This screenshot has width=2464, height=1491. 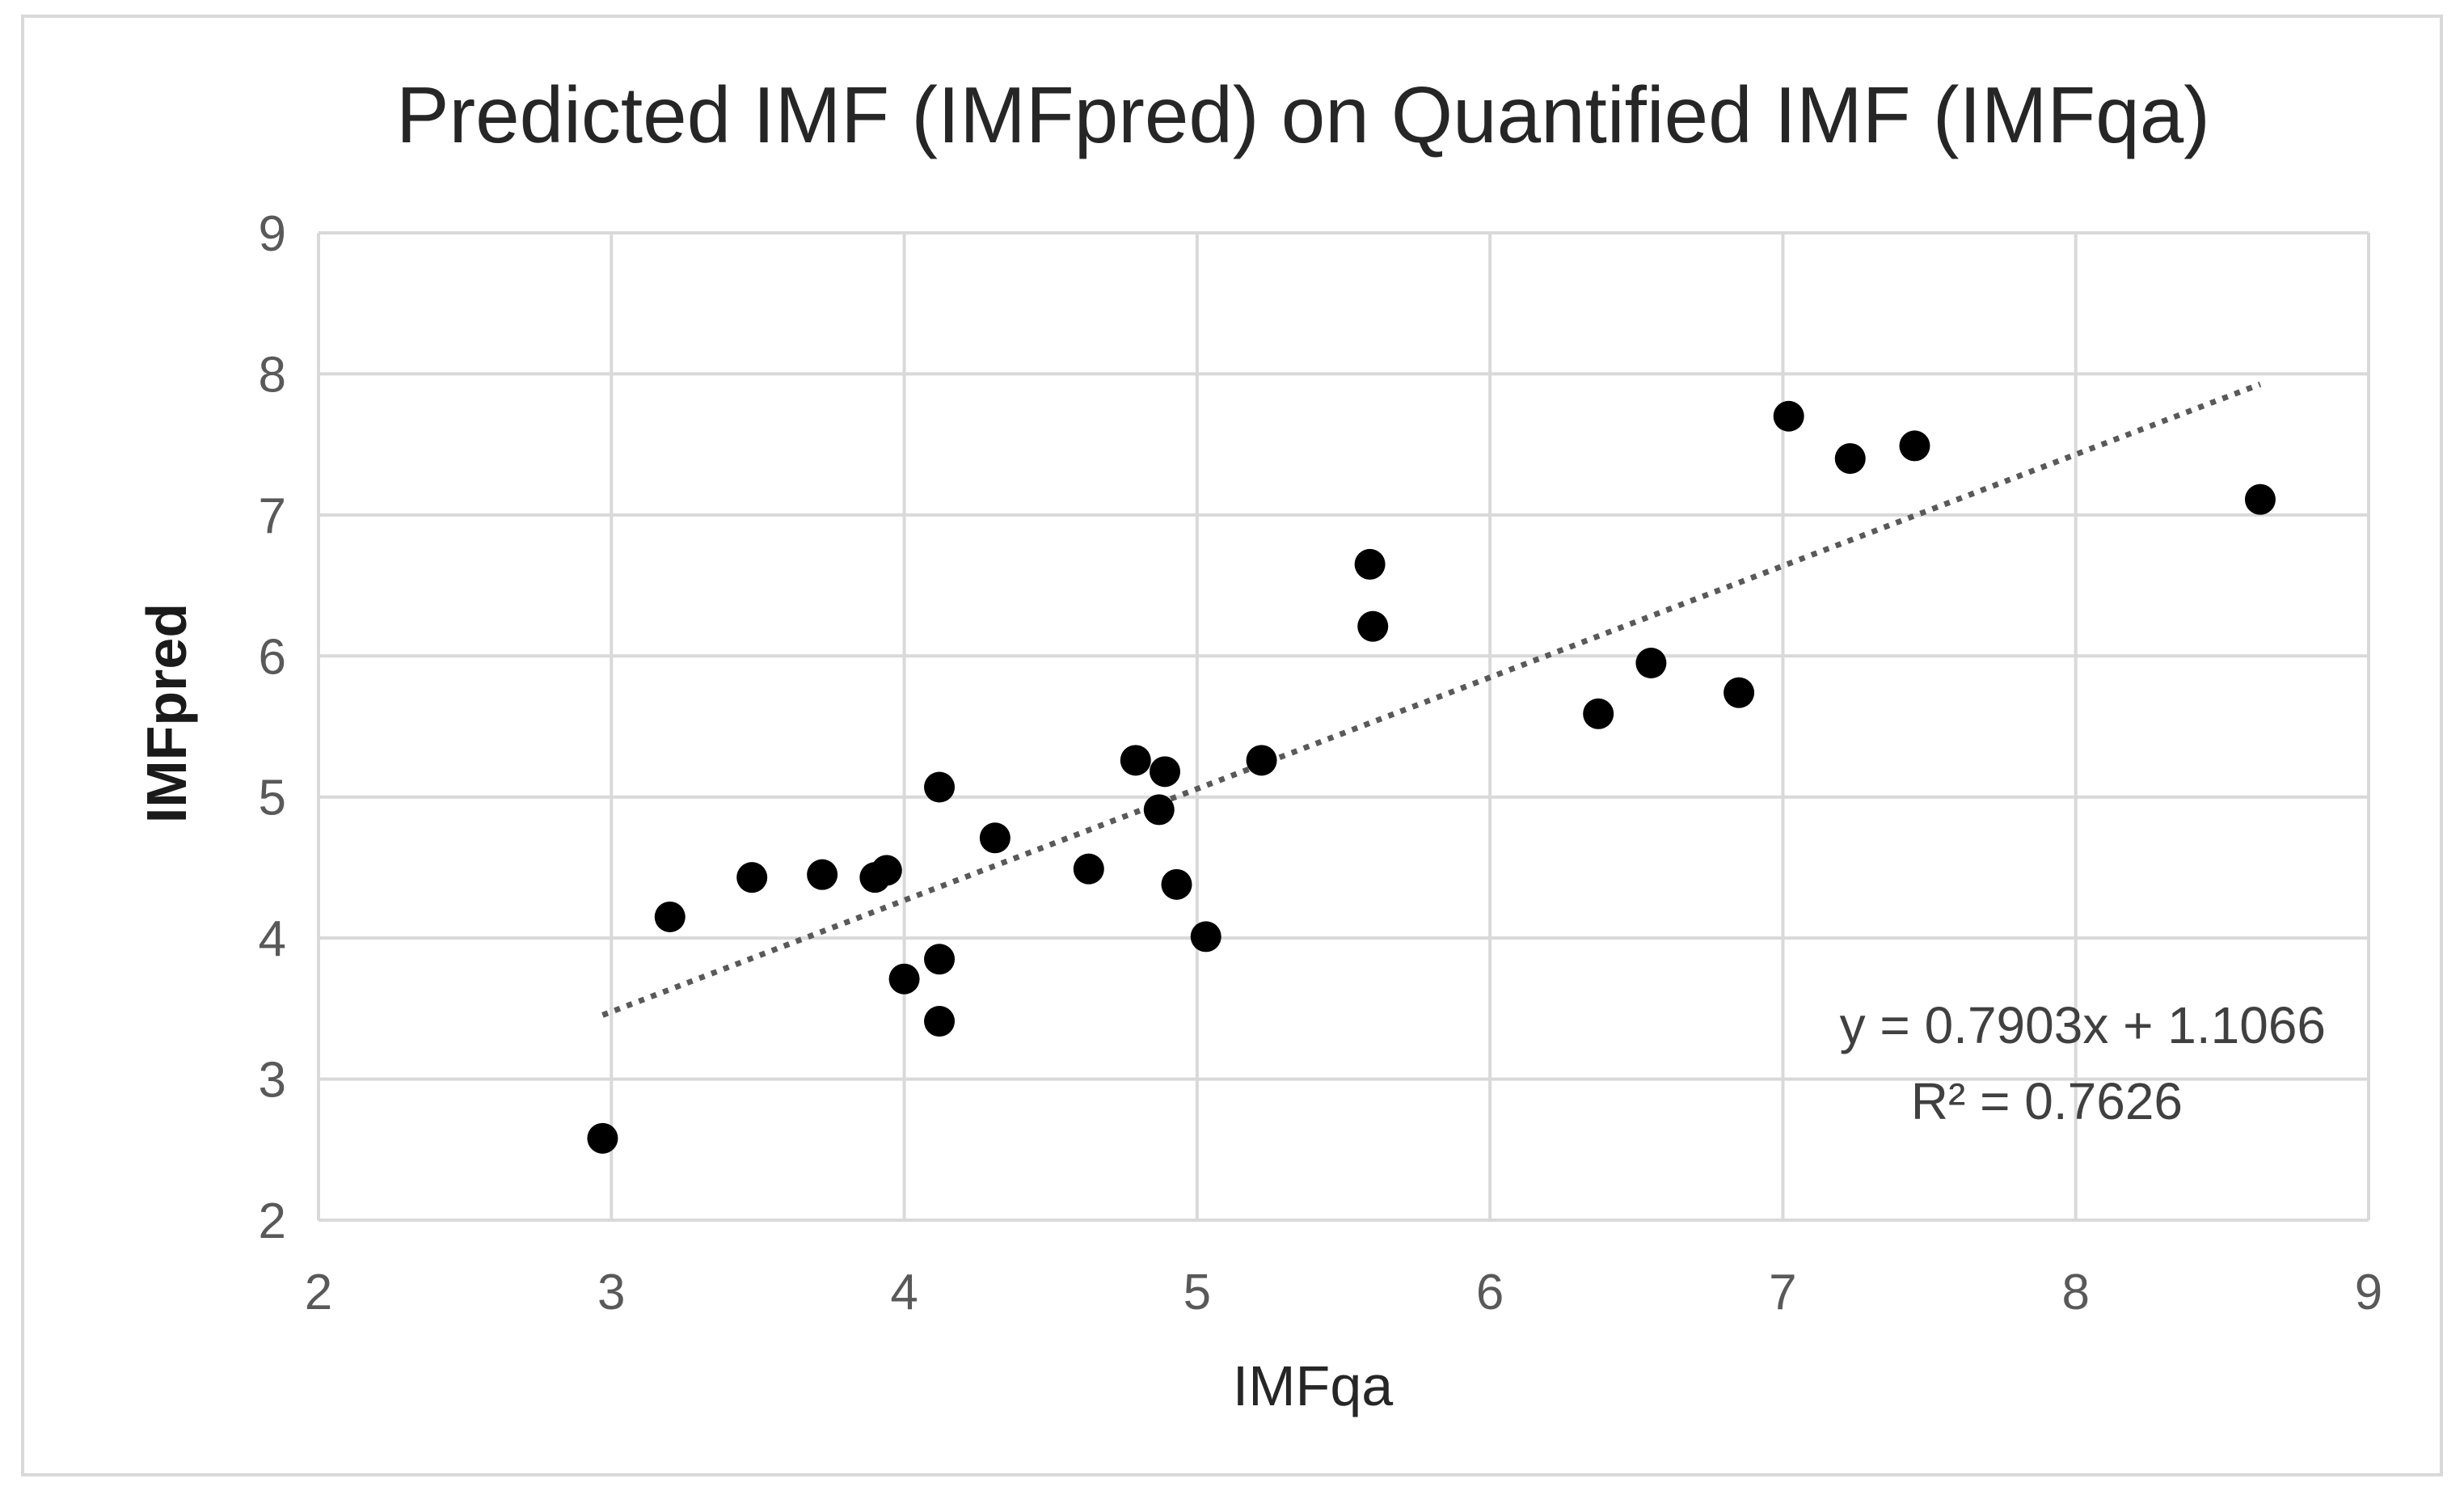 What do you see at coordinates (1197, 1292) in the screenshot?
I see `x-tick-label-5: 5` at bounding box center [1197, 1292].